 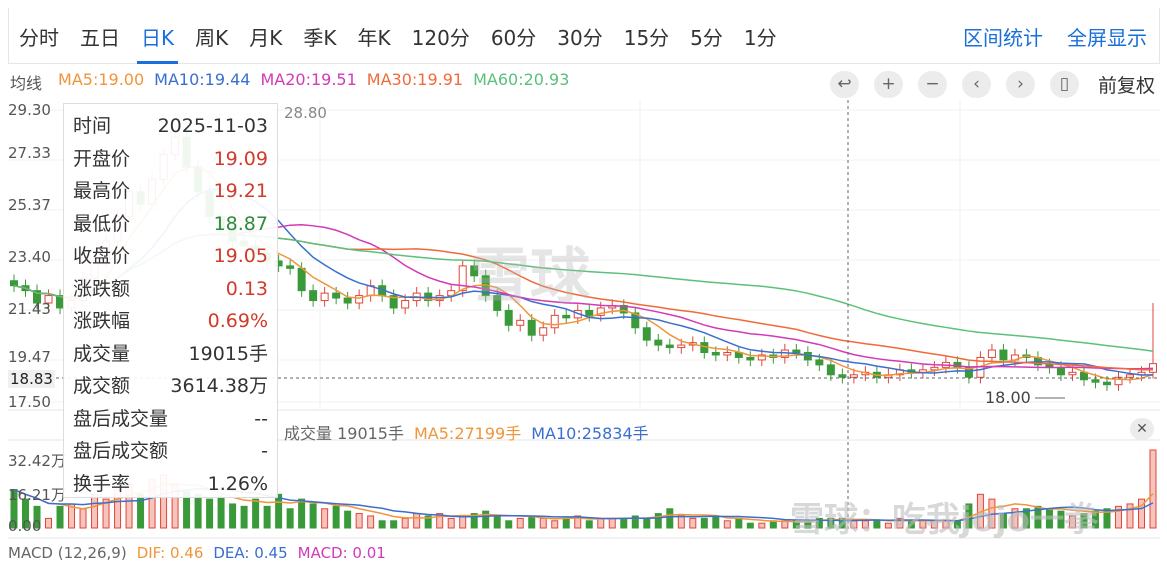 I want to click on tooltip-row: 最低价 18.87, so click(x=170, y=224).